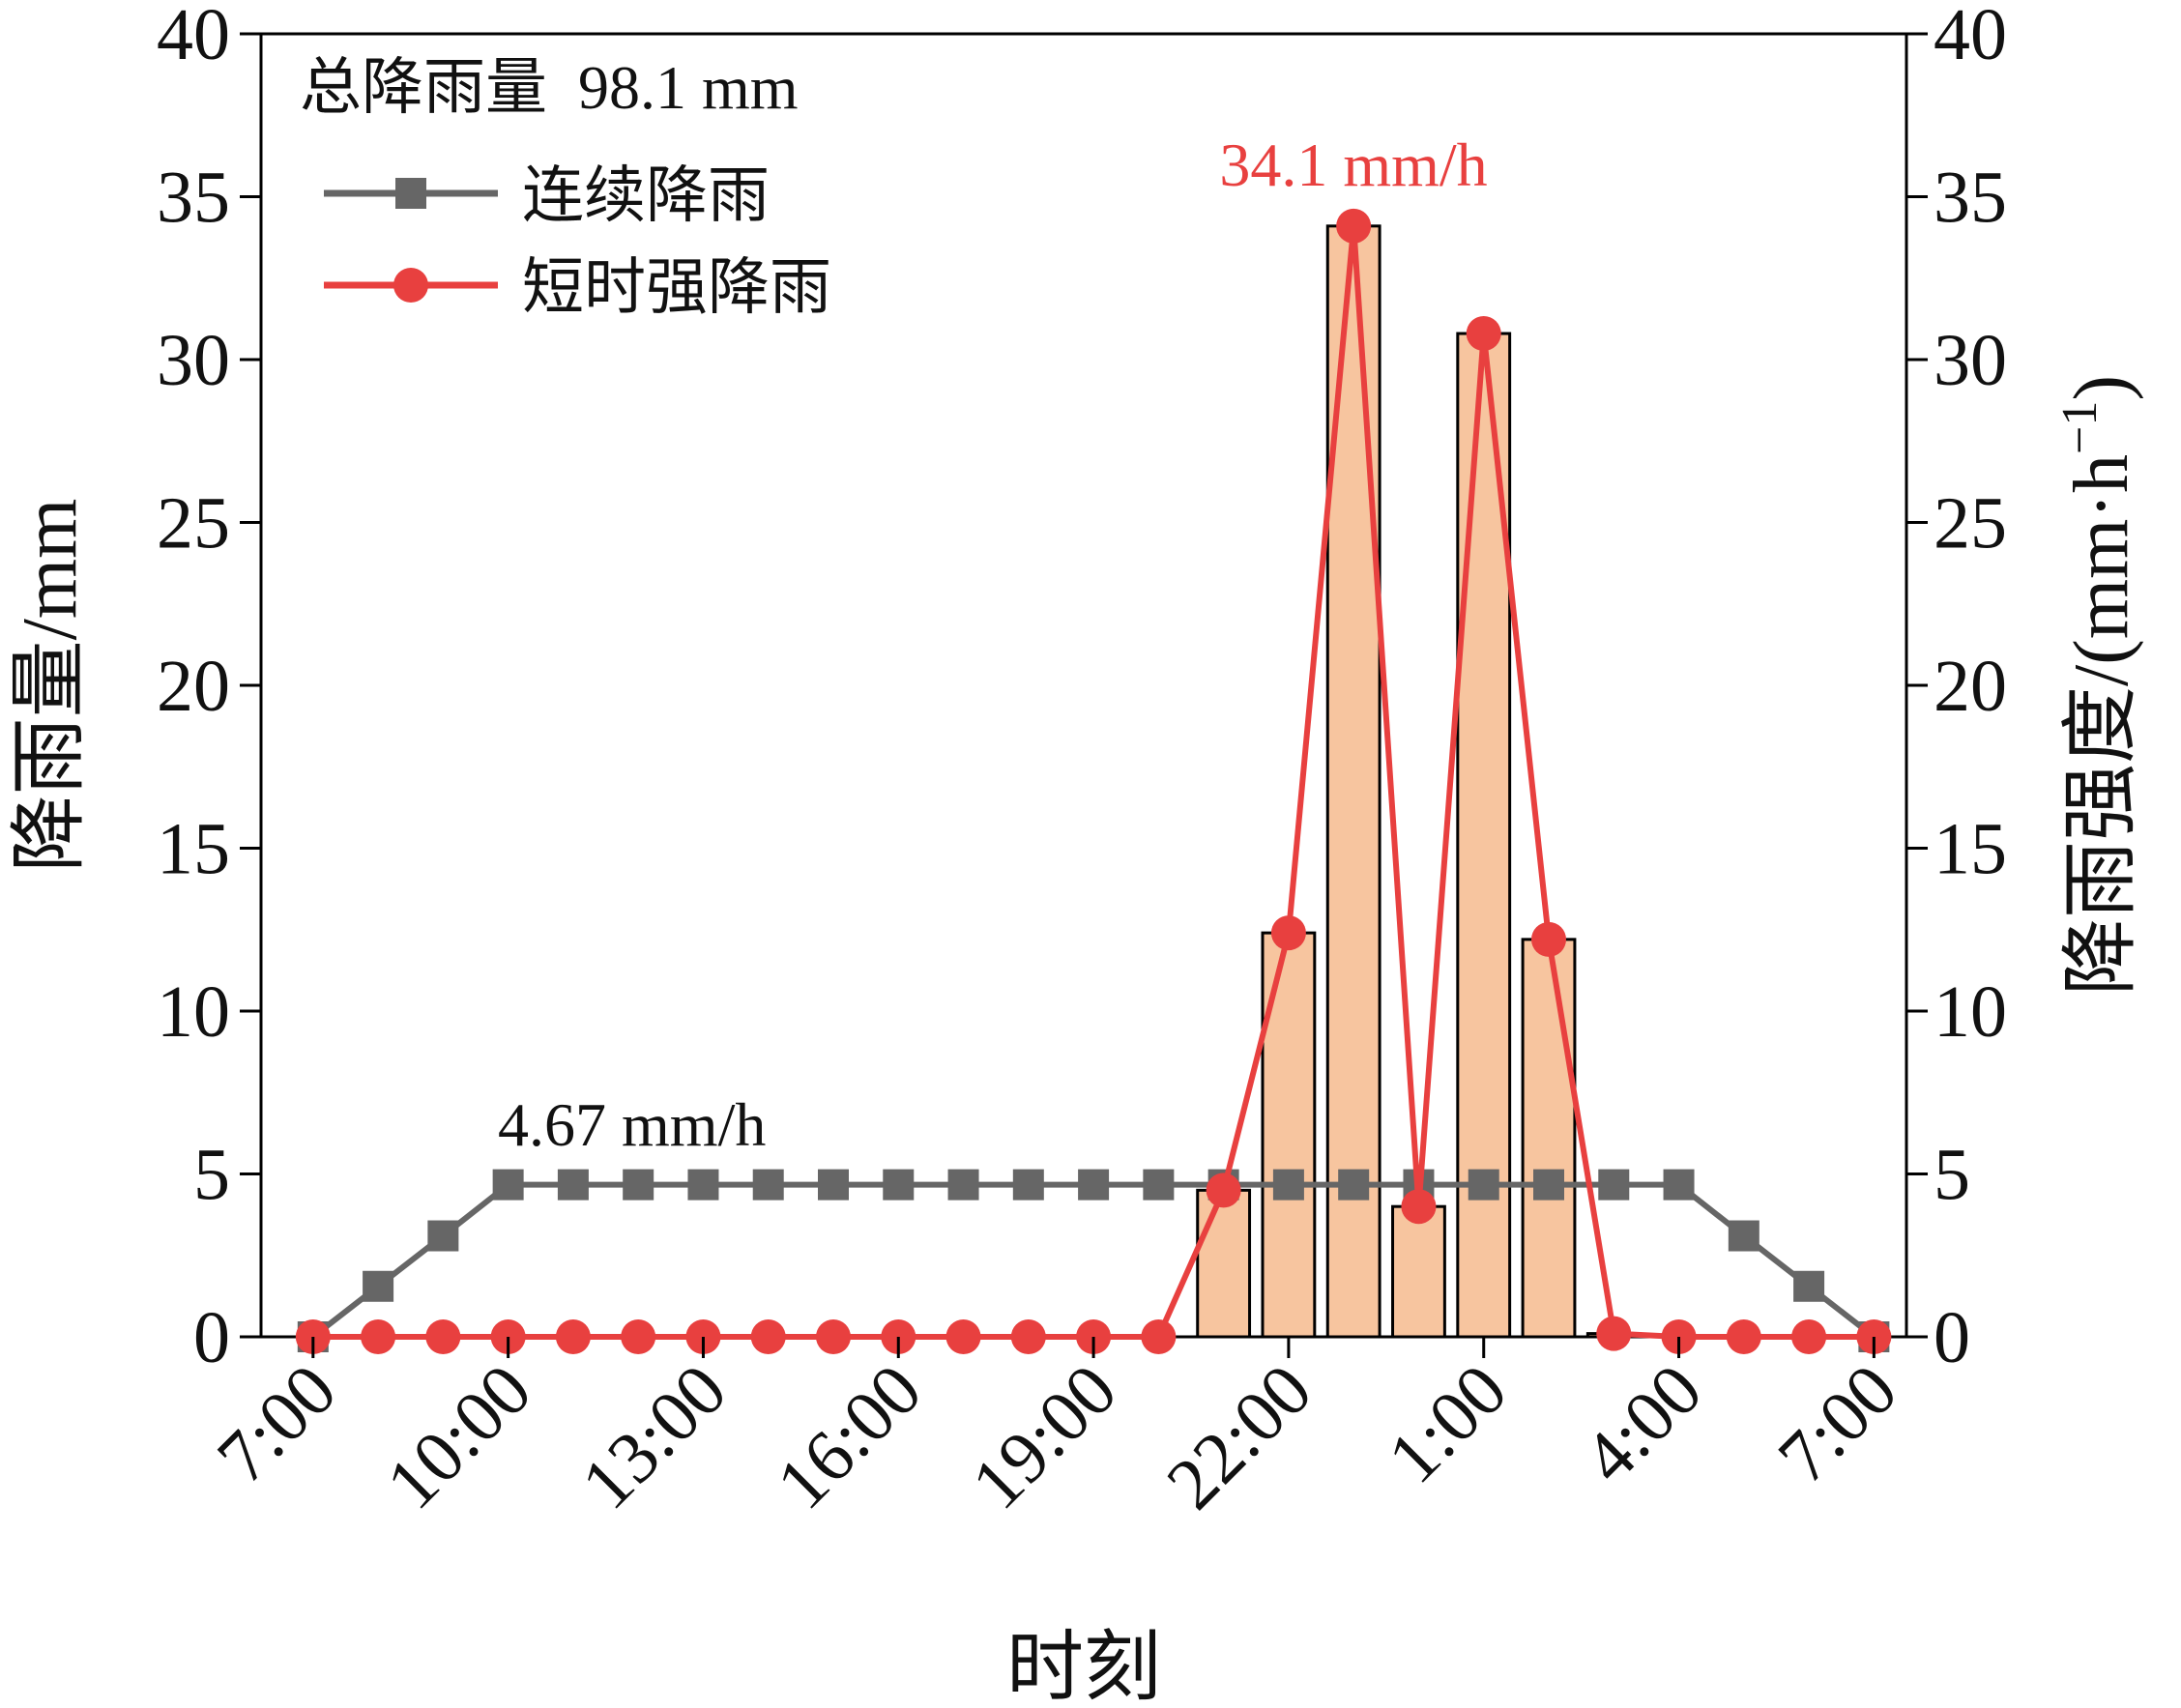 The image size is (2181, 1708). Describe the element at coordinates (550, 87) in the screenshot. I see `total-rainfall-label: 总降雨量 98.1 mm` at that location.